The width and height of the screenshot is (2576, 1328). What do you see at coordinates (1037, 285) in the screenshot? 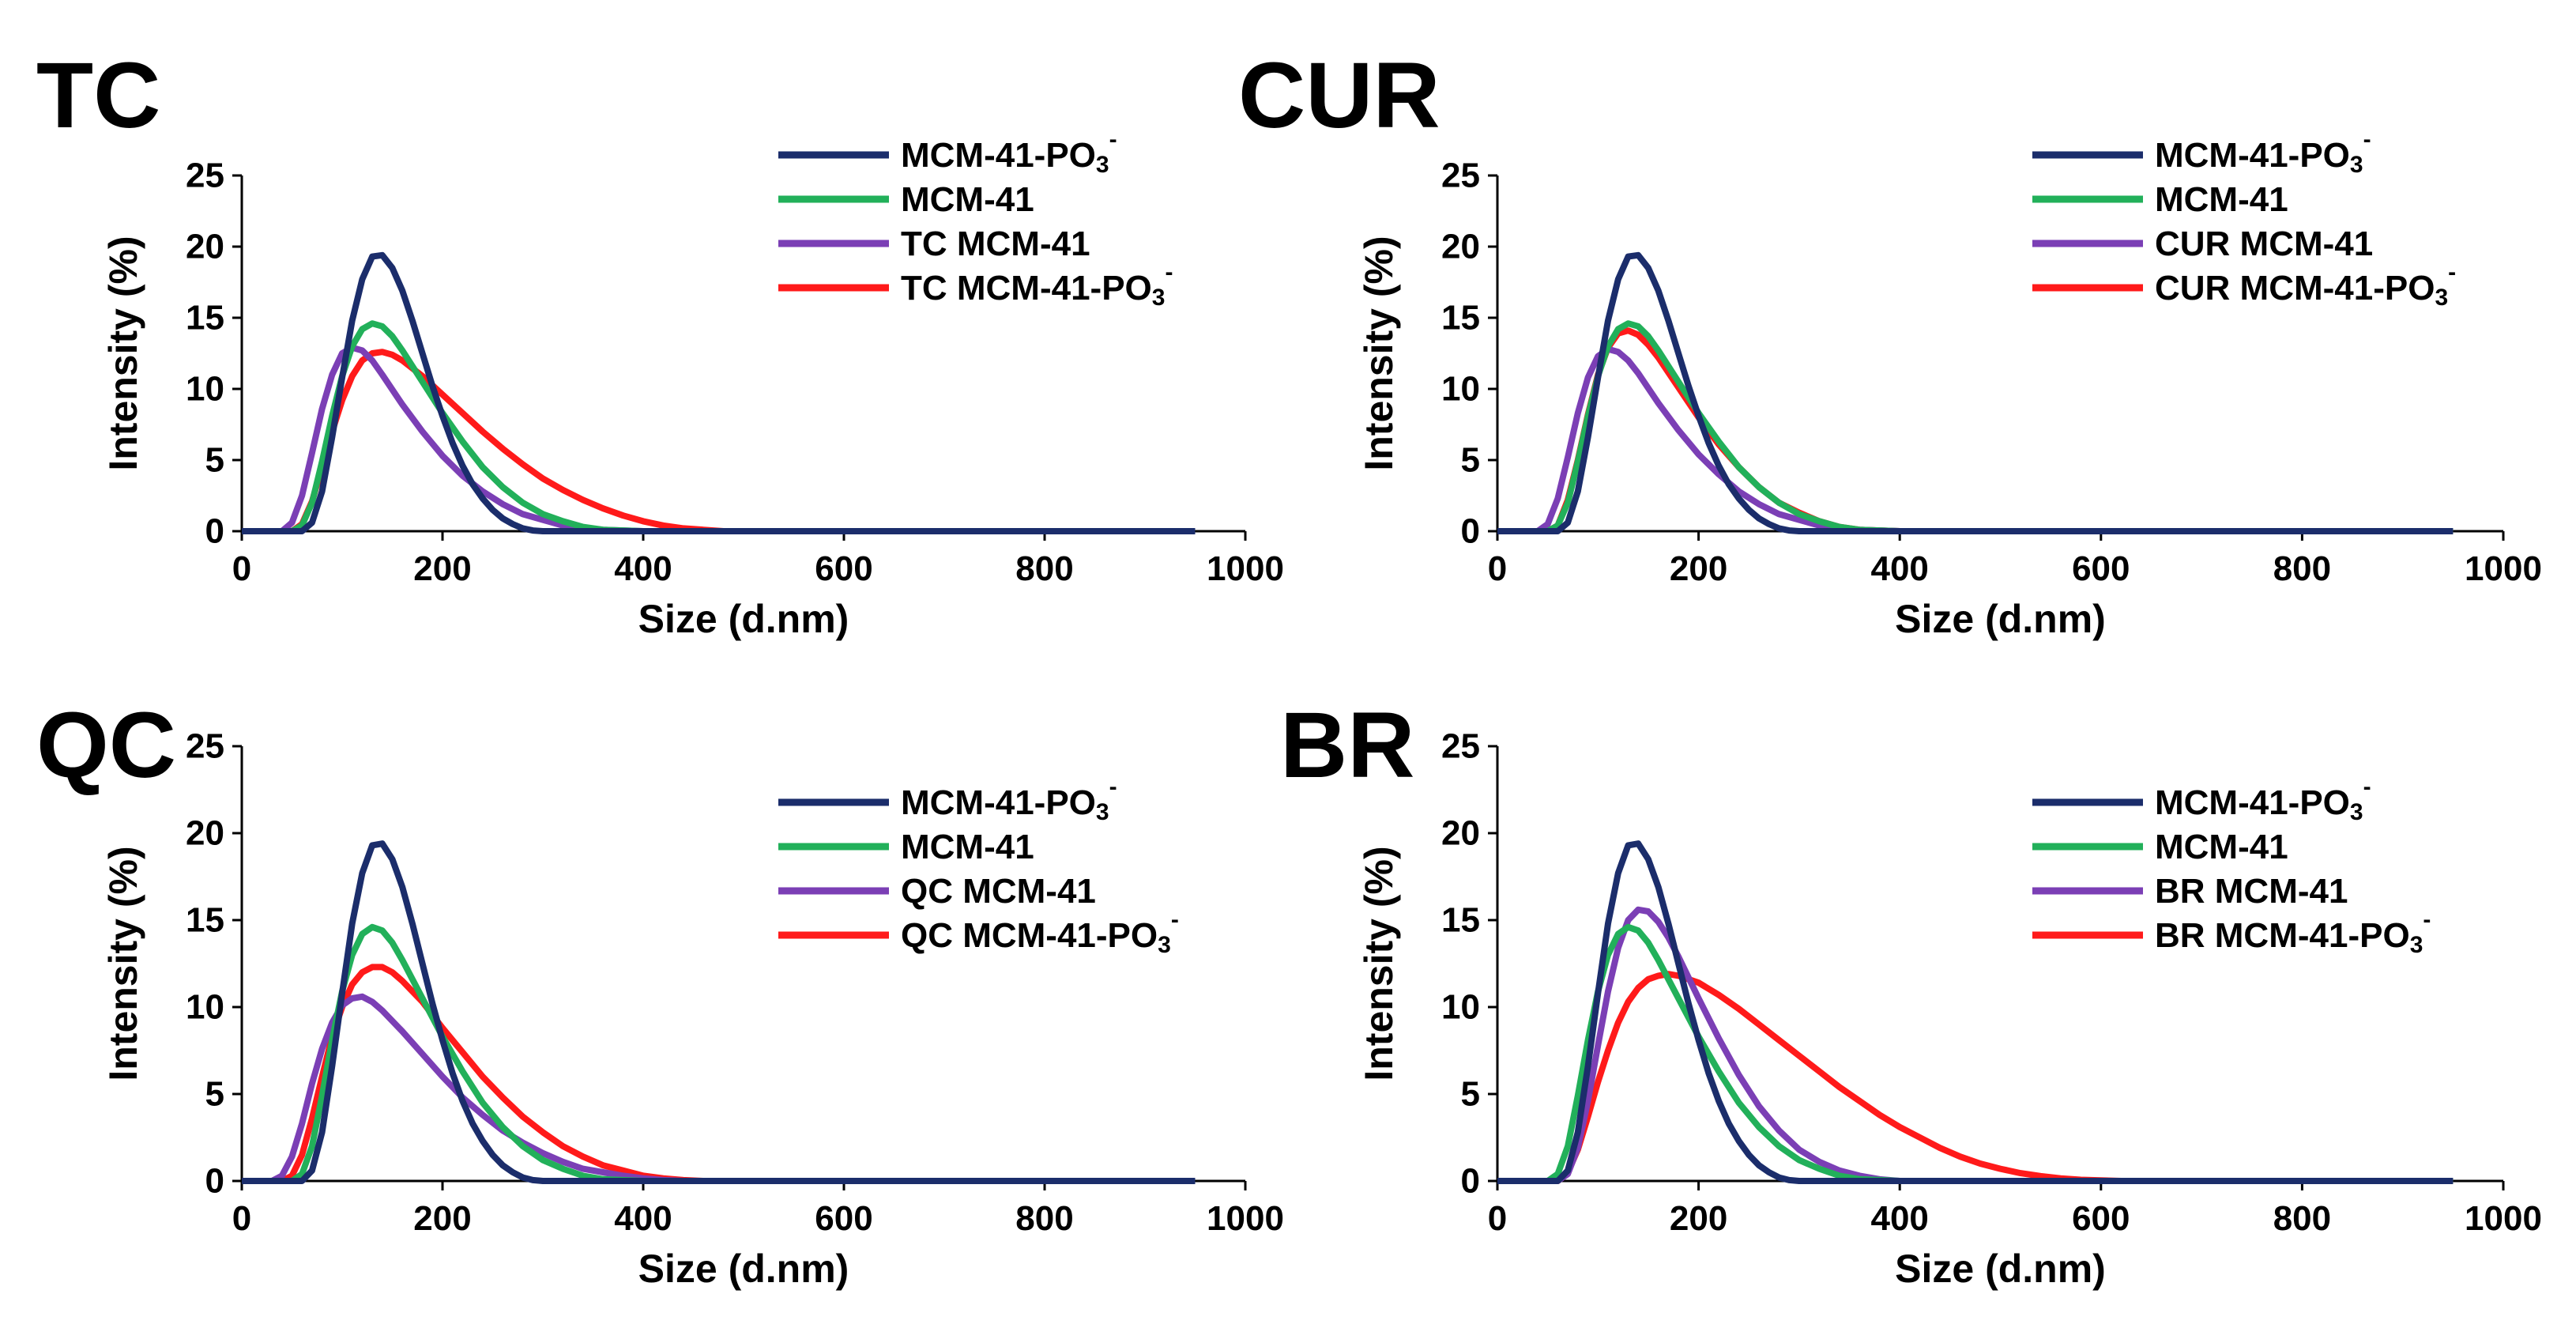
I see `legend-label: TC MCM-41-PO3-` at bounding box center [1037, 285].